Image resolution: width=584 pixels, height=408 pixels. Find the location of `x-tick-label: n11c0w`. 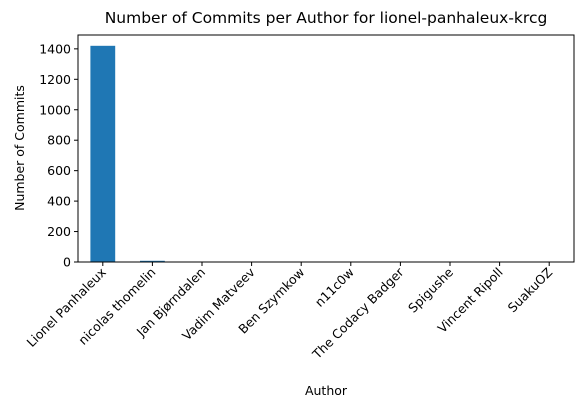

x-tick-label: n11c0w is located at coordinates (334, 287).